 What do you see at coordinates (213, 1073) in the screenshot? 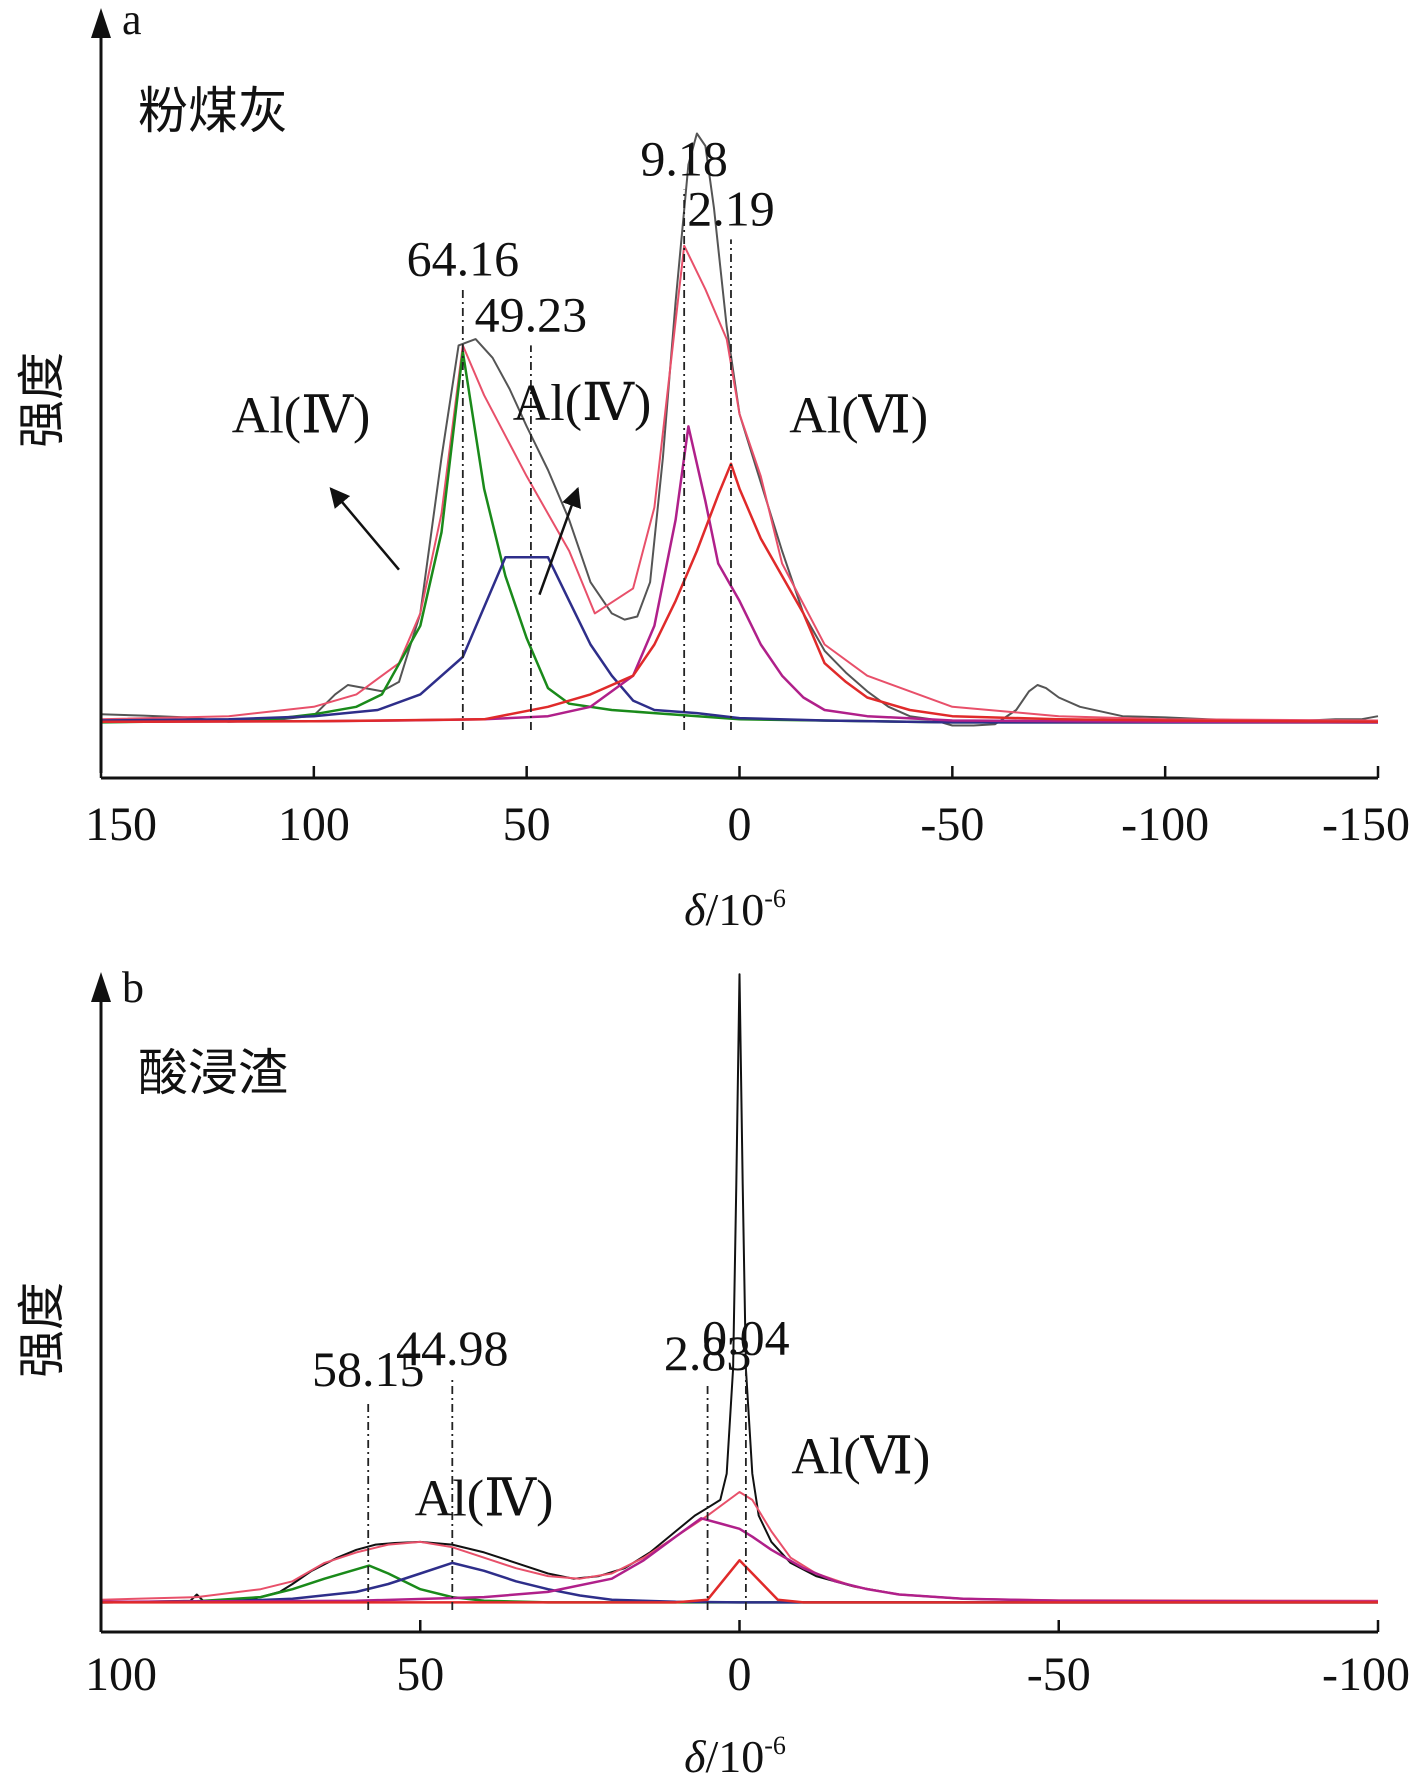
I see `panel-b-sample-label: 酸浸渣` at bounding box center [213, 1073].